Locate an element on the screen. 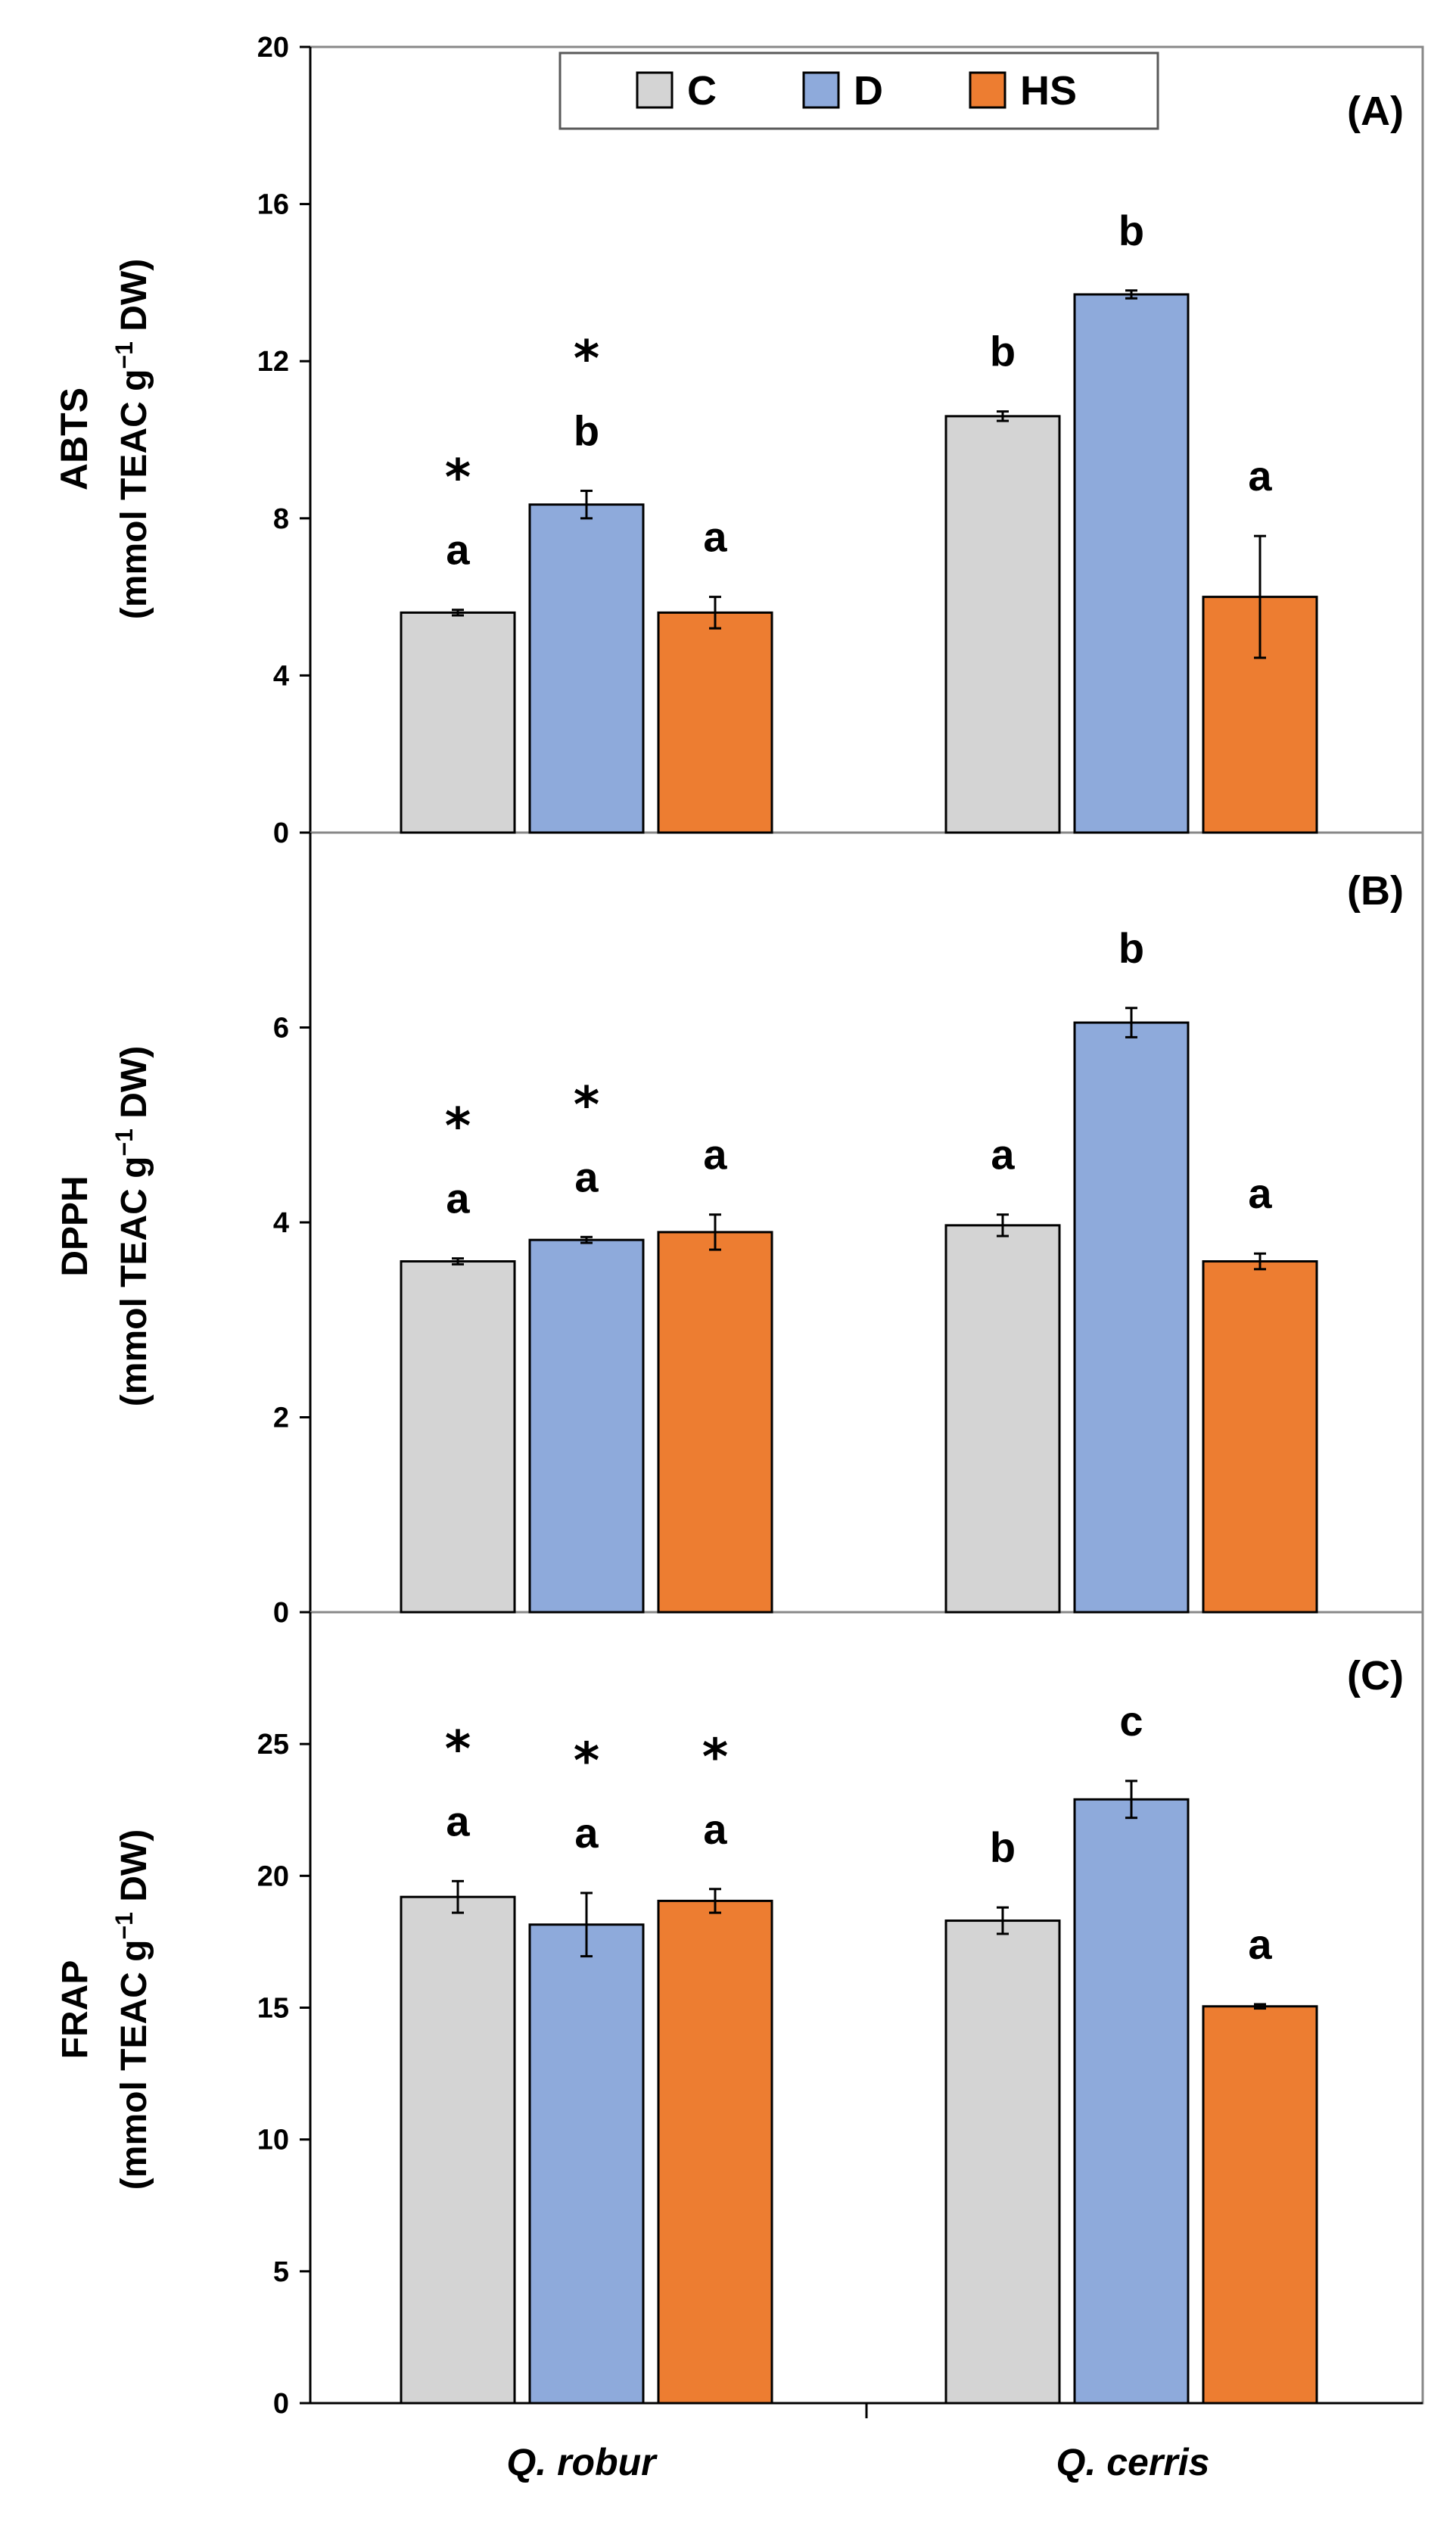  panel-b-c-q-robur-letter: a is located at coordinates (458, 1198).